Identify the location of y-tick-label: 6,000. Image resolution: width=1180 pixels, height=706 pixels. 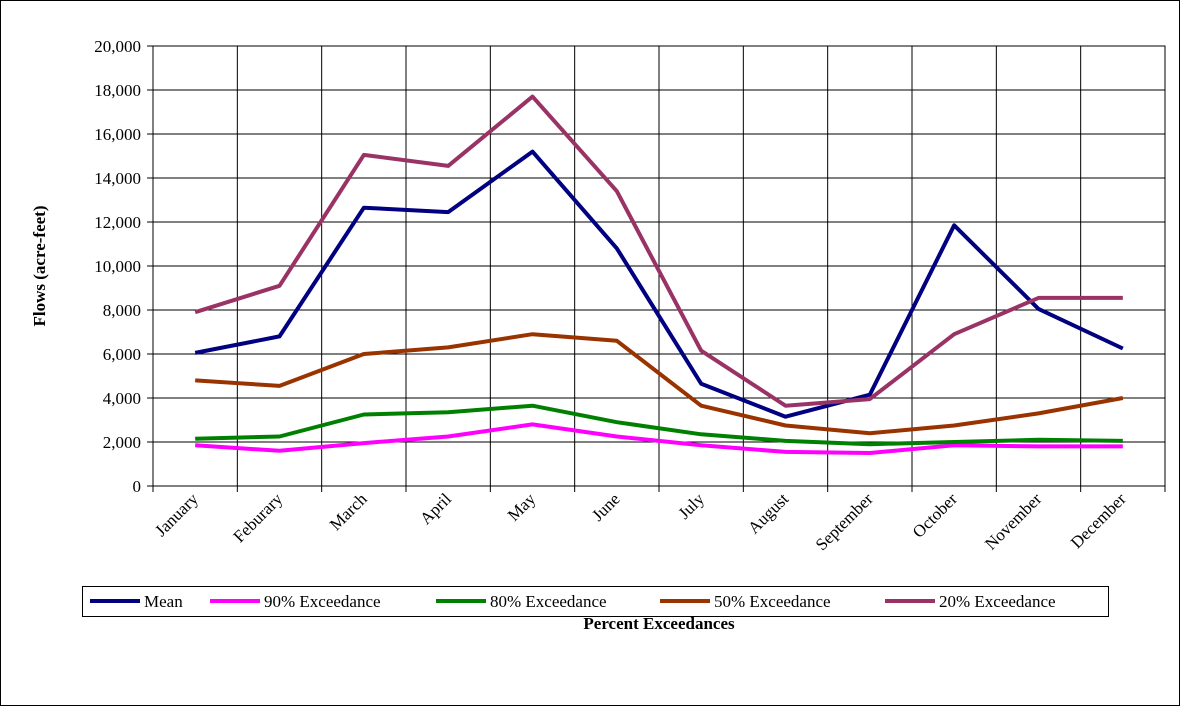
(122, 354).